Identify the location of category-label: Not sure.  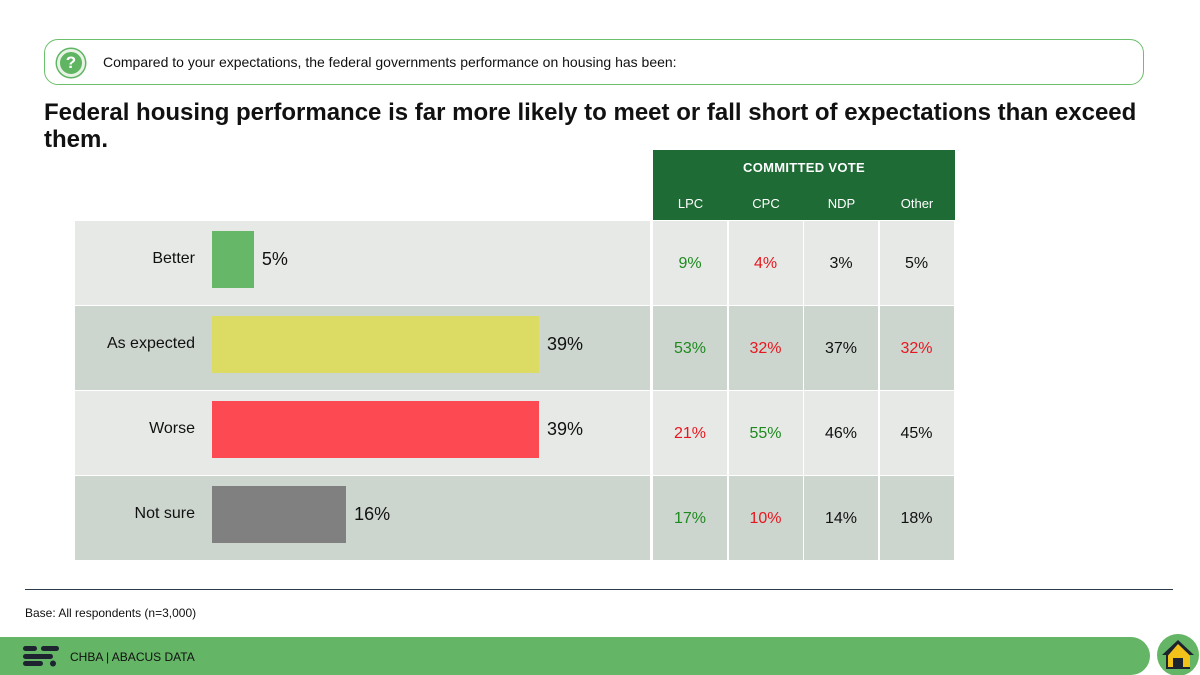
(164, 513).